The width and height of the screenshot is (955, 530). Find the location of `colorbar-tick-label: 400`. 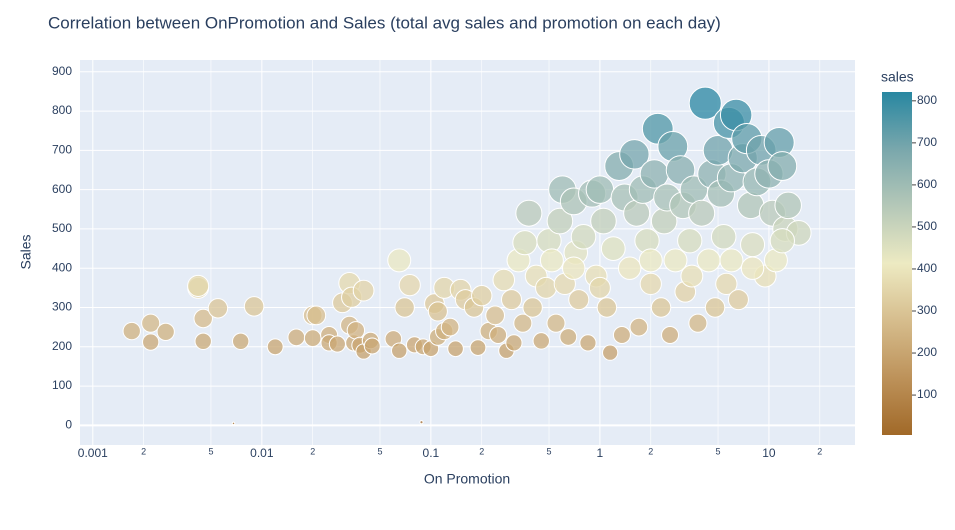

colorbar-tick-label: 400 is located at coordinates (927, 268).